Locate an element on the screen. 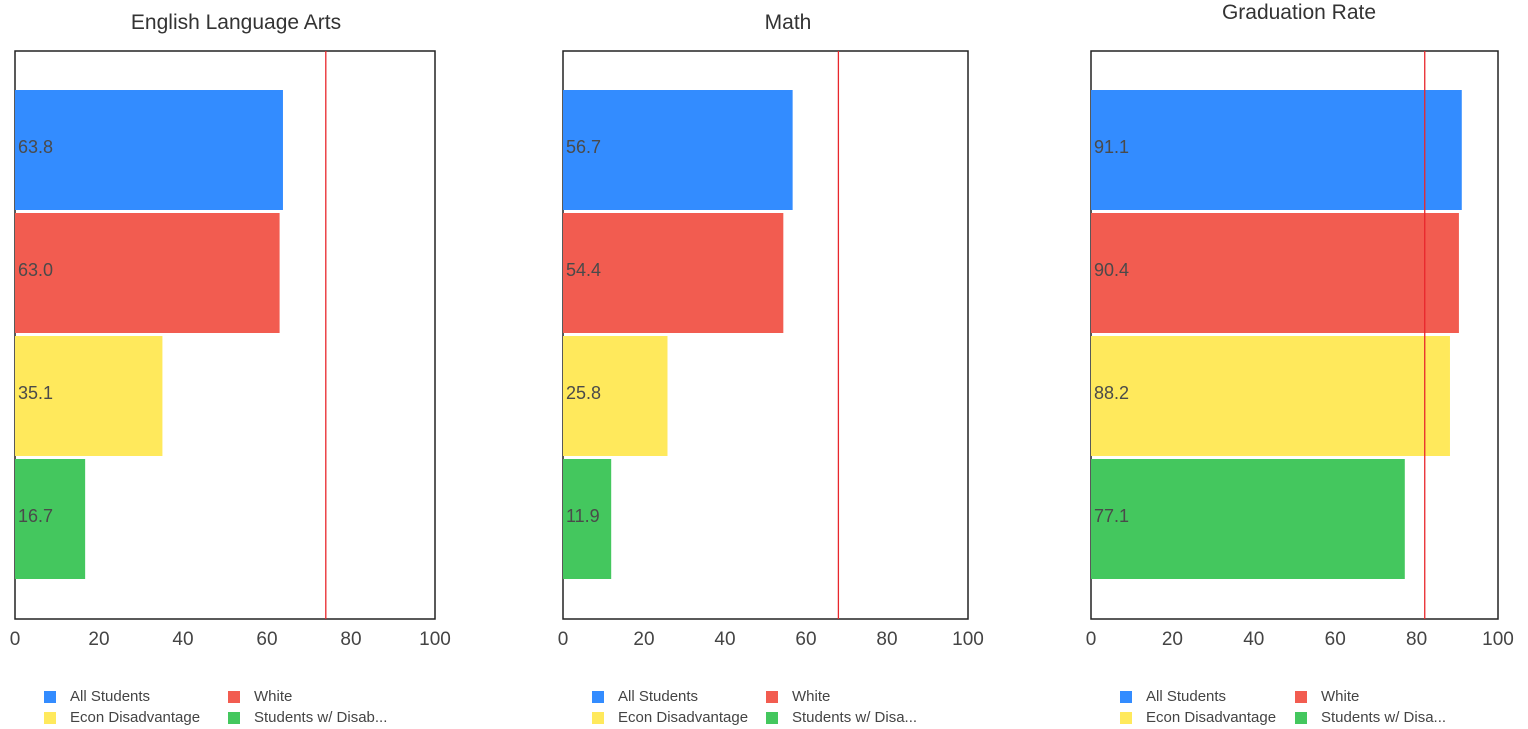 This screenshot has height=729, width=1528. data-label: 56.7 is located at coordinates (583, 147).